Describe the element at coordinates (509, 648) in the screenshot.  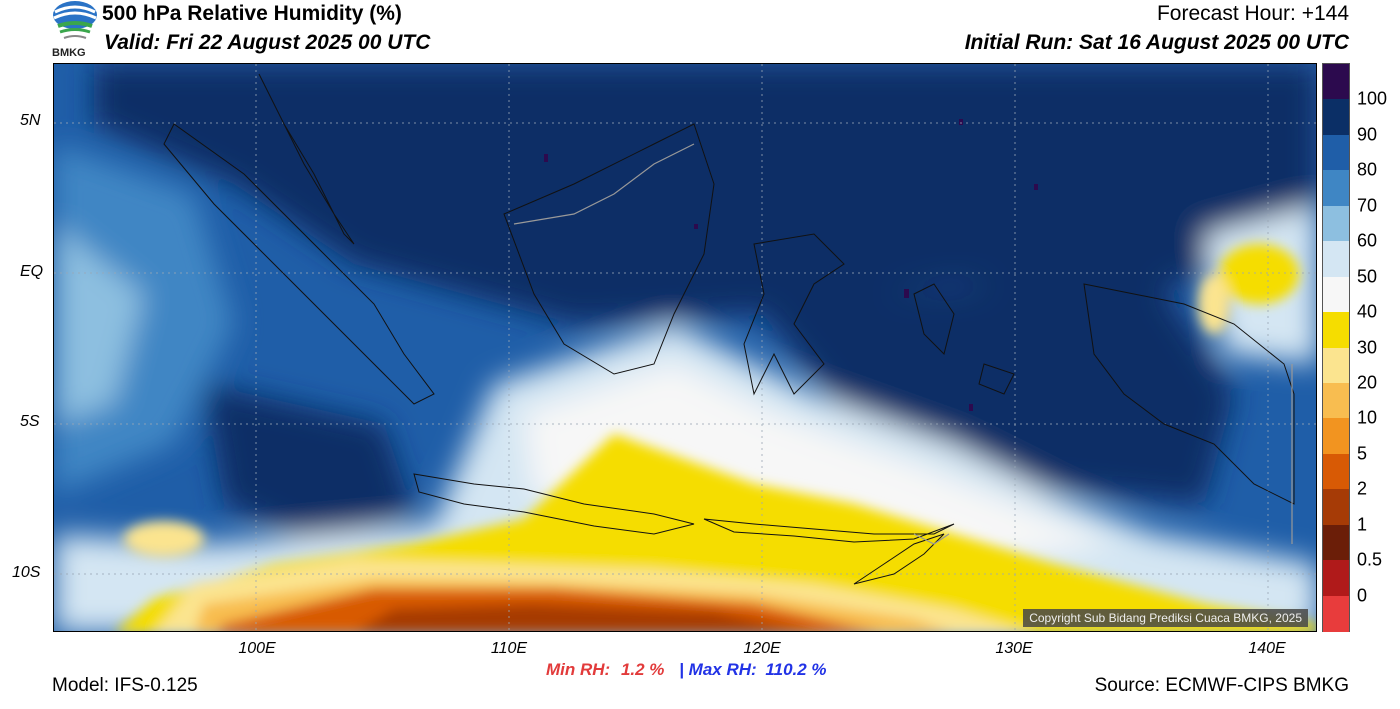
I see `lon-label-110e: 110E` at that location.